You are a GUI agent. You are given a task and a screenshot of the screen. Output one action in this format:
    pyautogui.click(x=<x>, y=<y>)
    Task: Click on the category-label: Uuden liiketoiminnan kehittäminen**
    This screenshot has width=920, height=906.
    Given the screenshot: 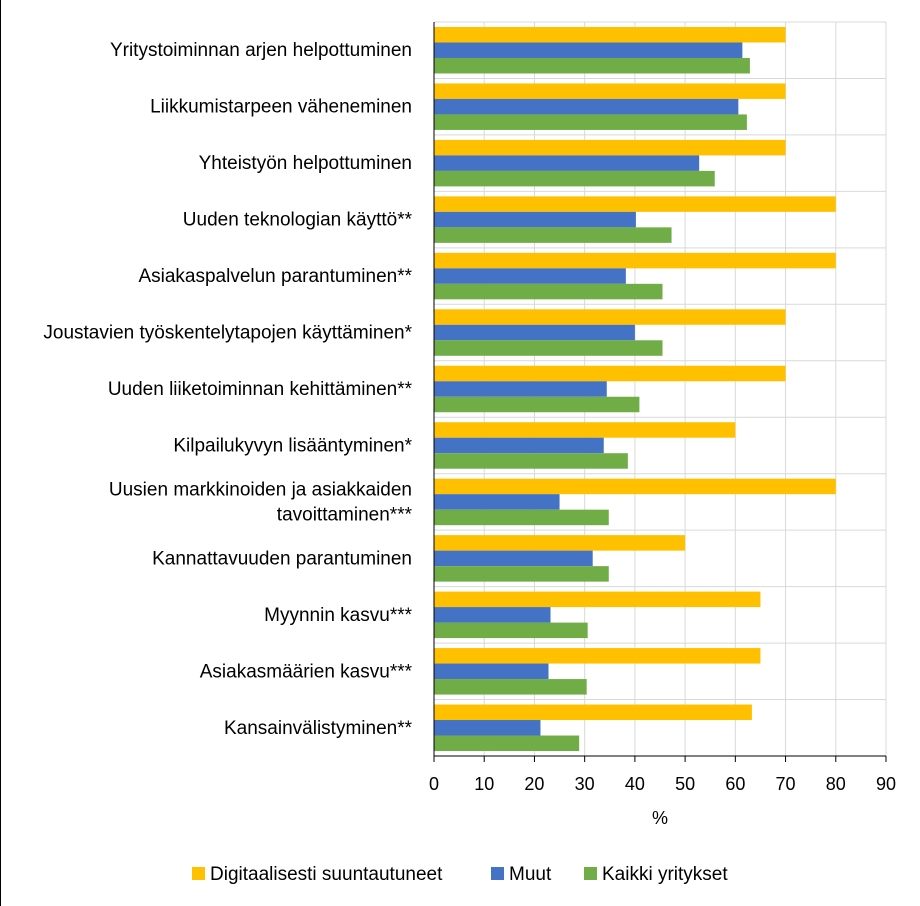 What is the action you would take?
    pyautogui.click(x=260, y=389)
    